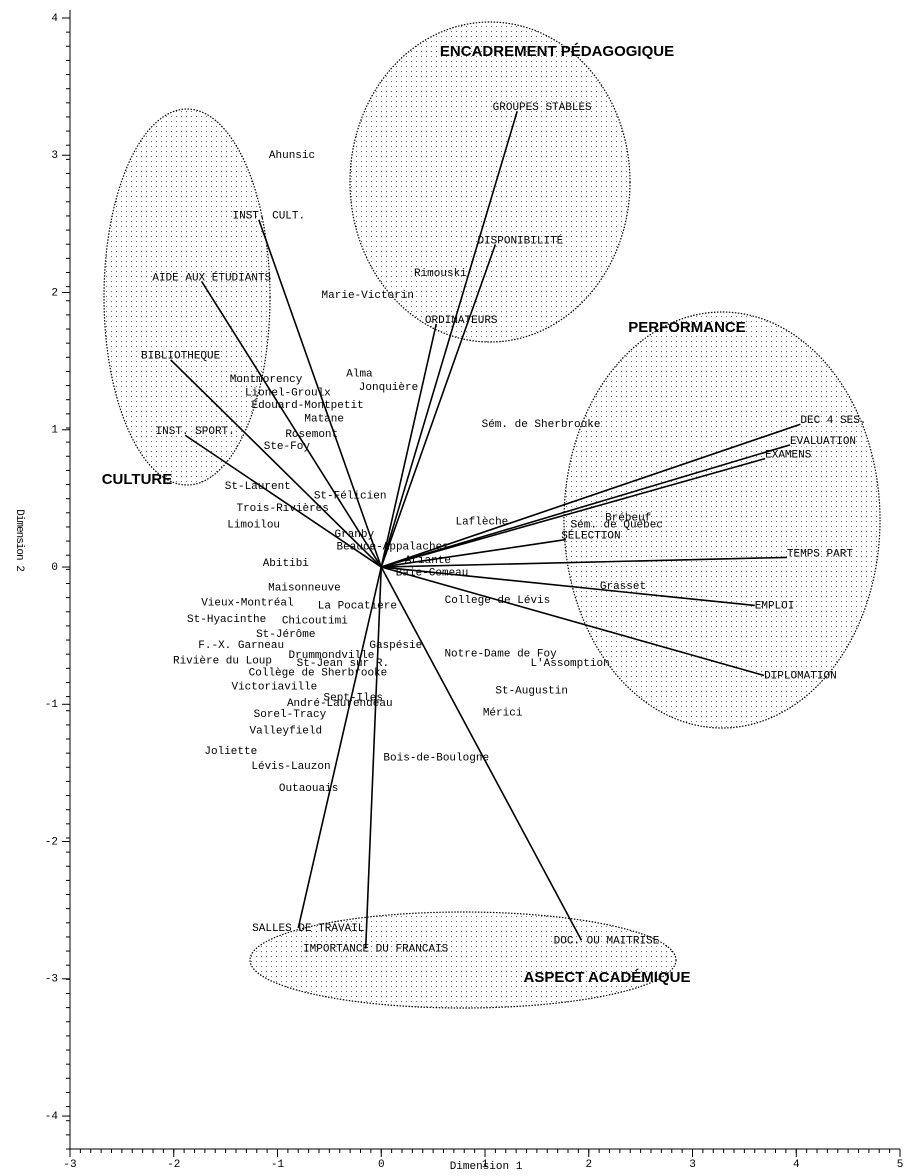  Describe the element at coordinates (350, 497) in the screenshot. I see `point-label: St-Félicien` at that location.